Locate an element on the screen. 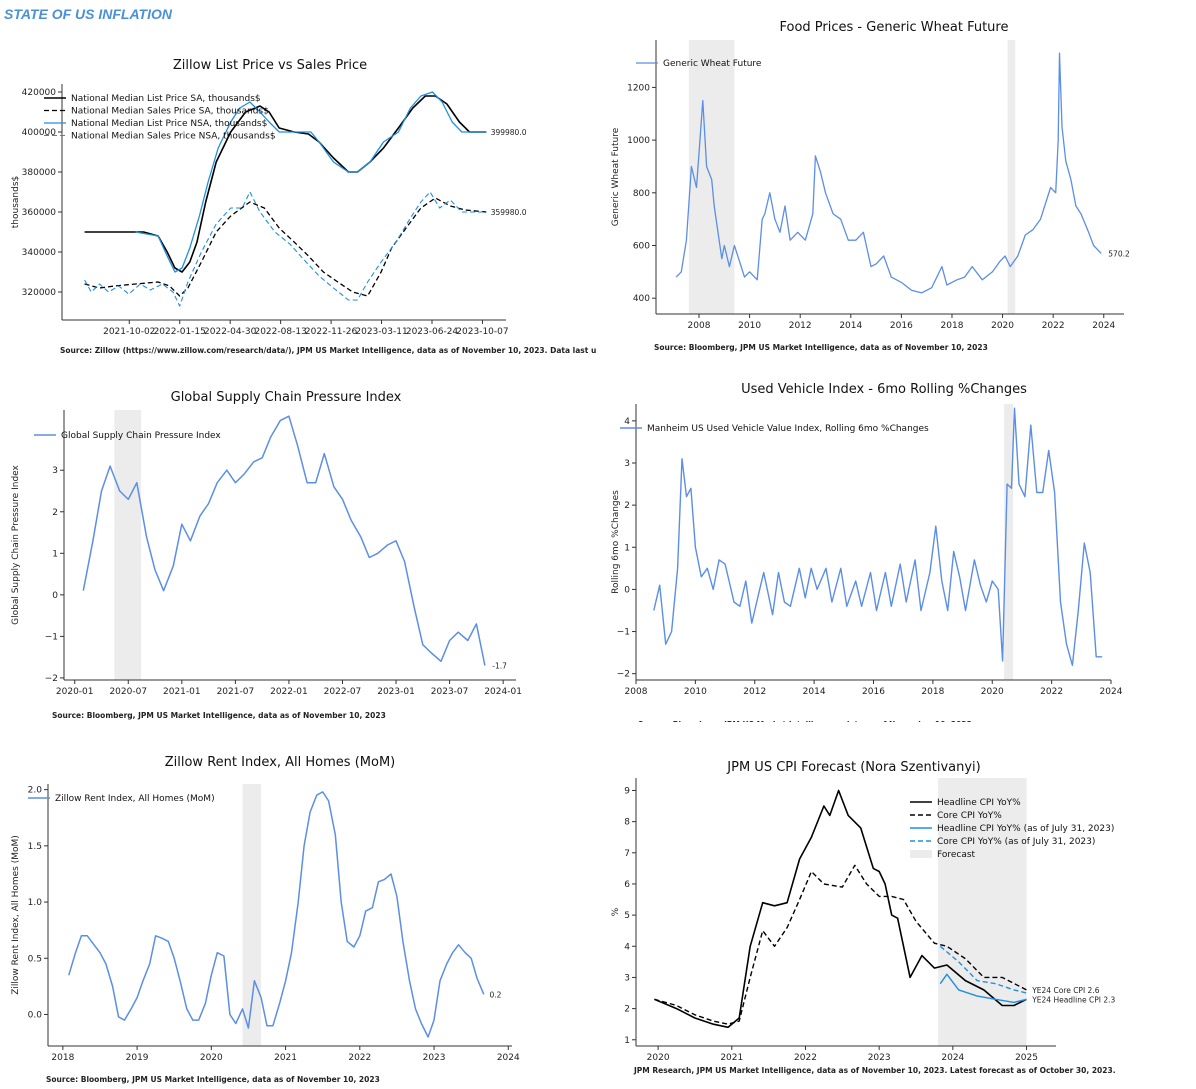  y-axis-label: % is located at coordinates (616, 911).